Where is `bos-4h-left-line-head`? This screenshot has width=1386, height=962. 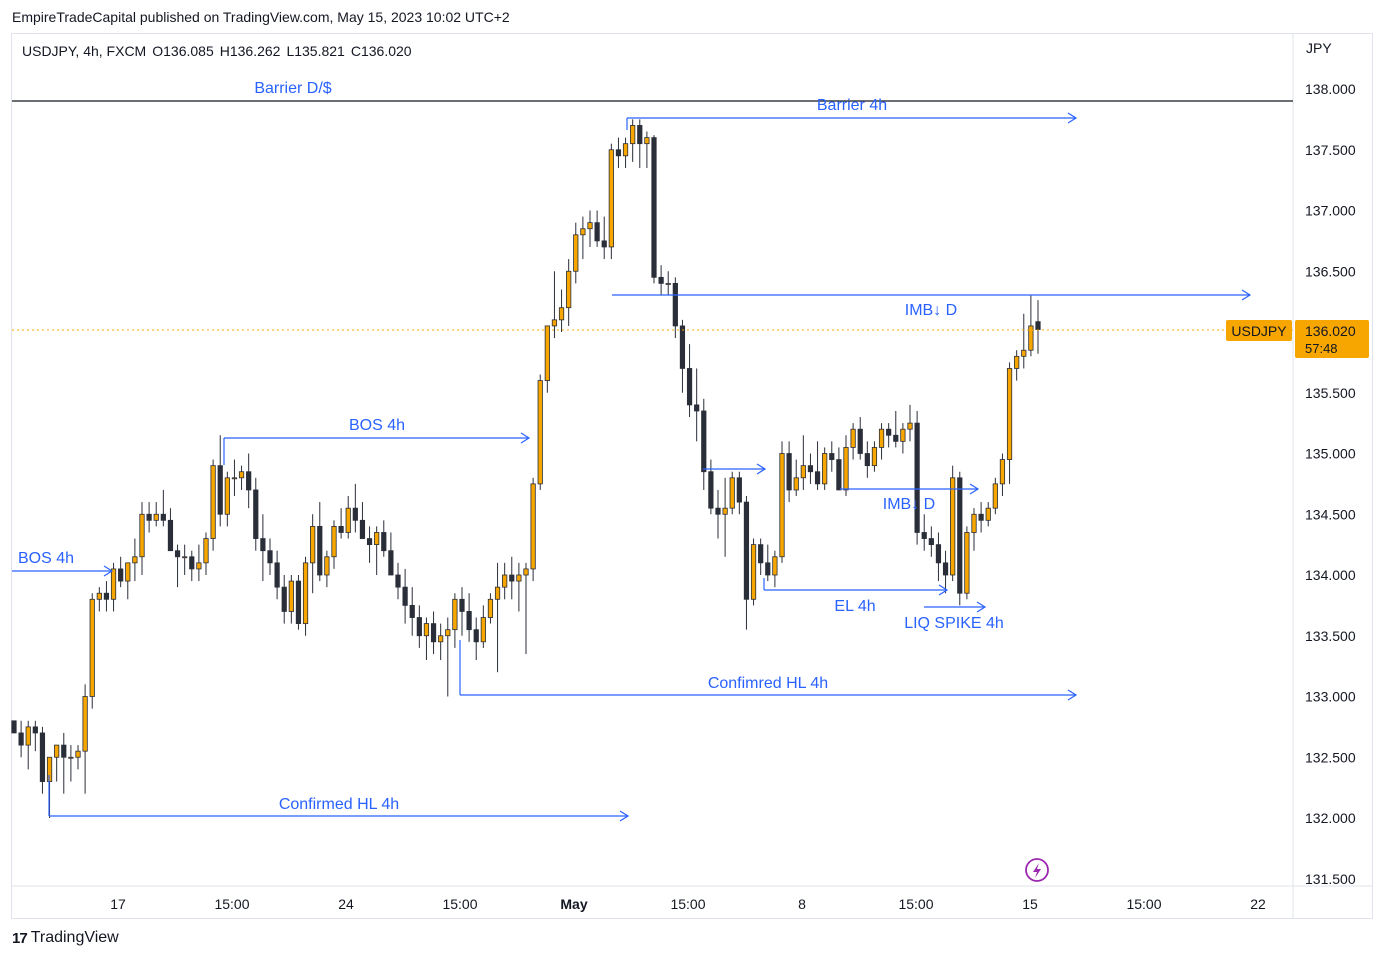
bos-4h-left-line-head is located at coordinates (108, 571).